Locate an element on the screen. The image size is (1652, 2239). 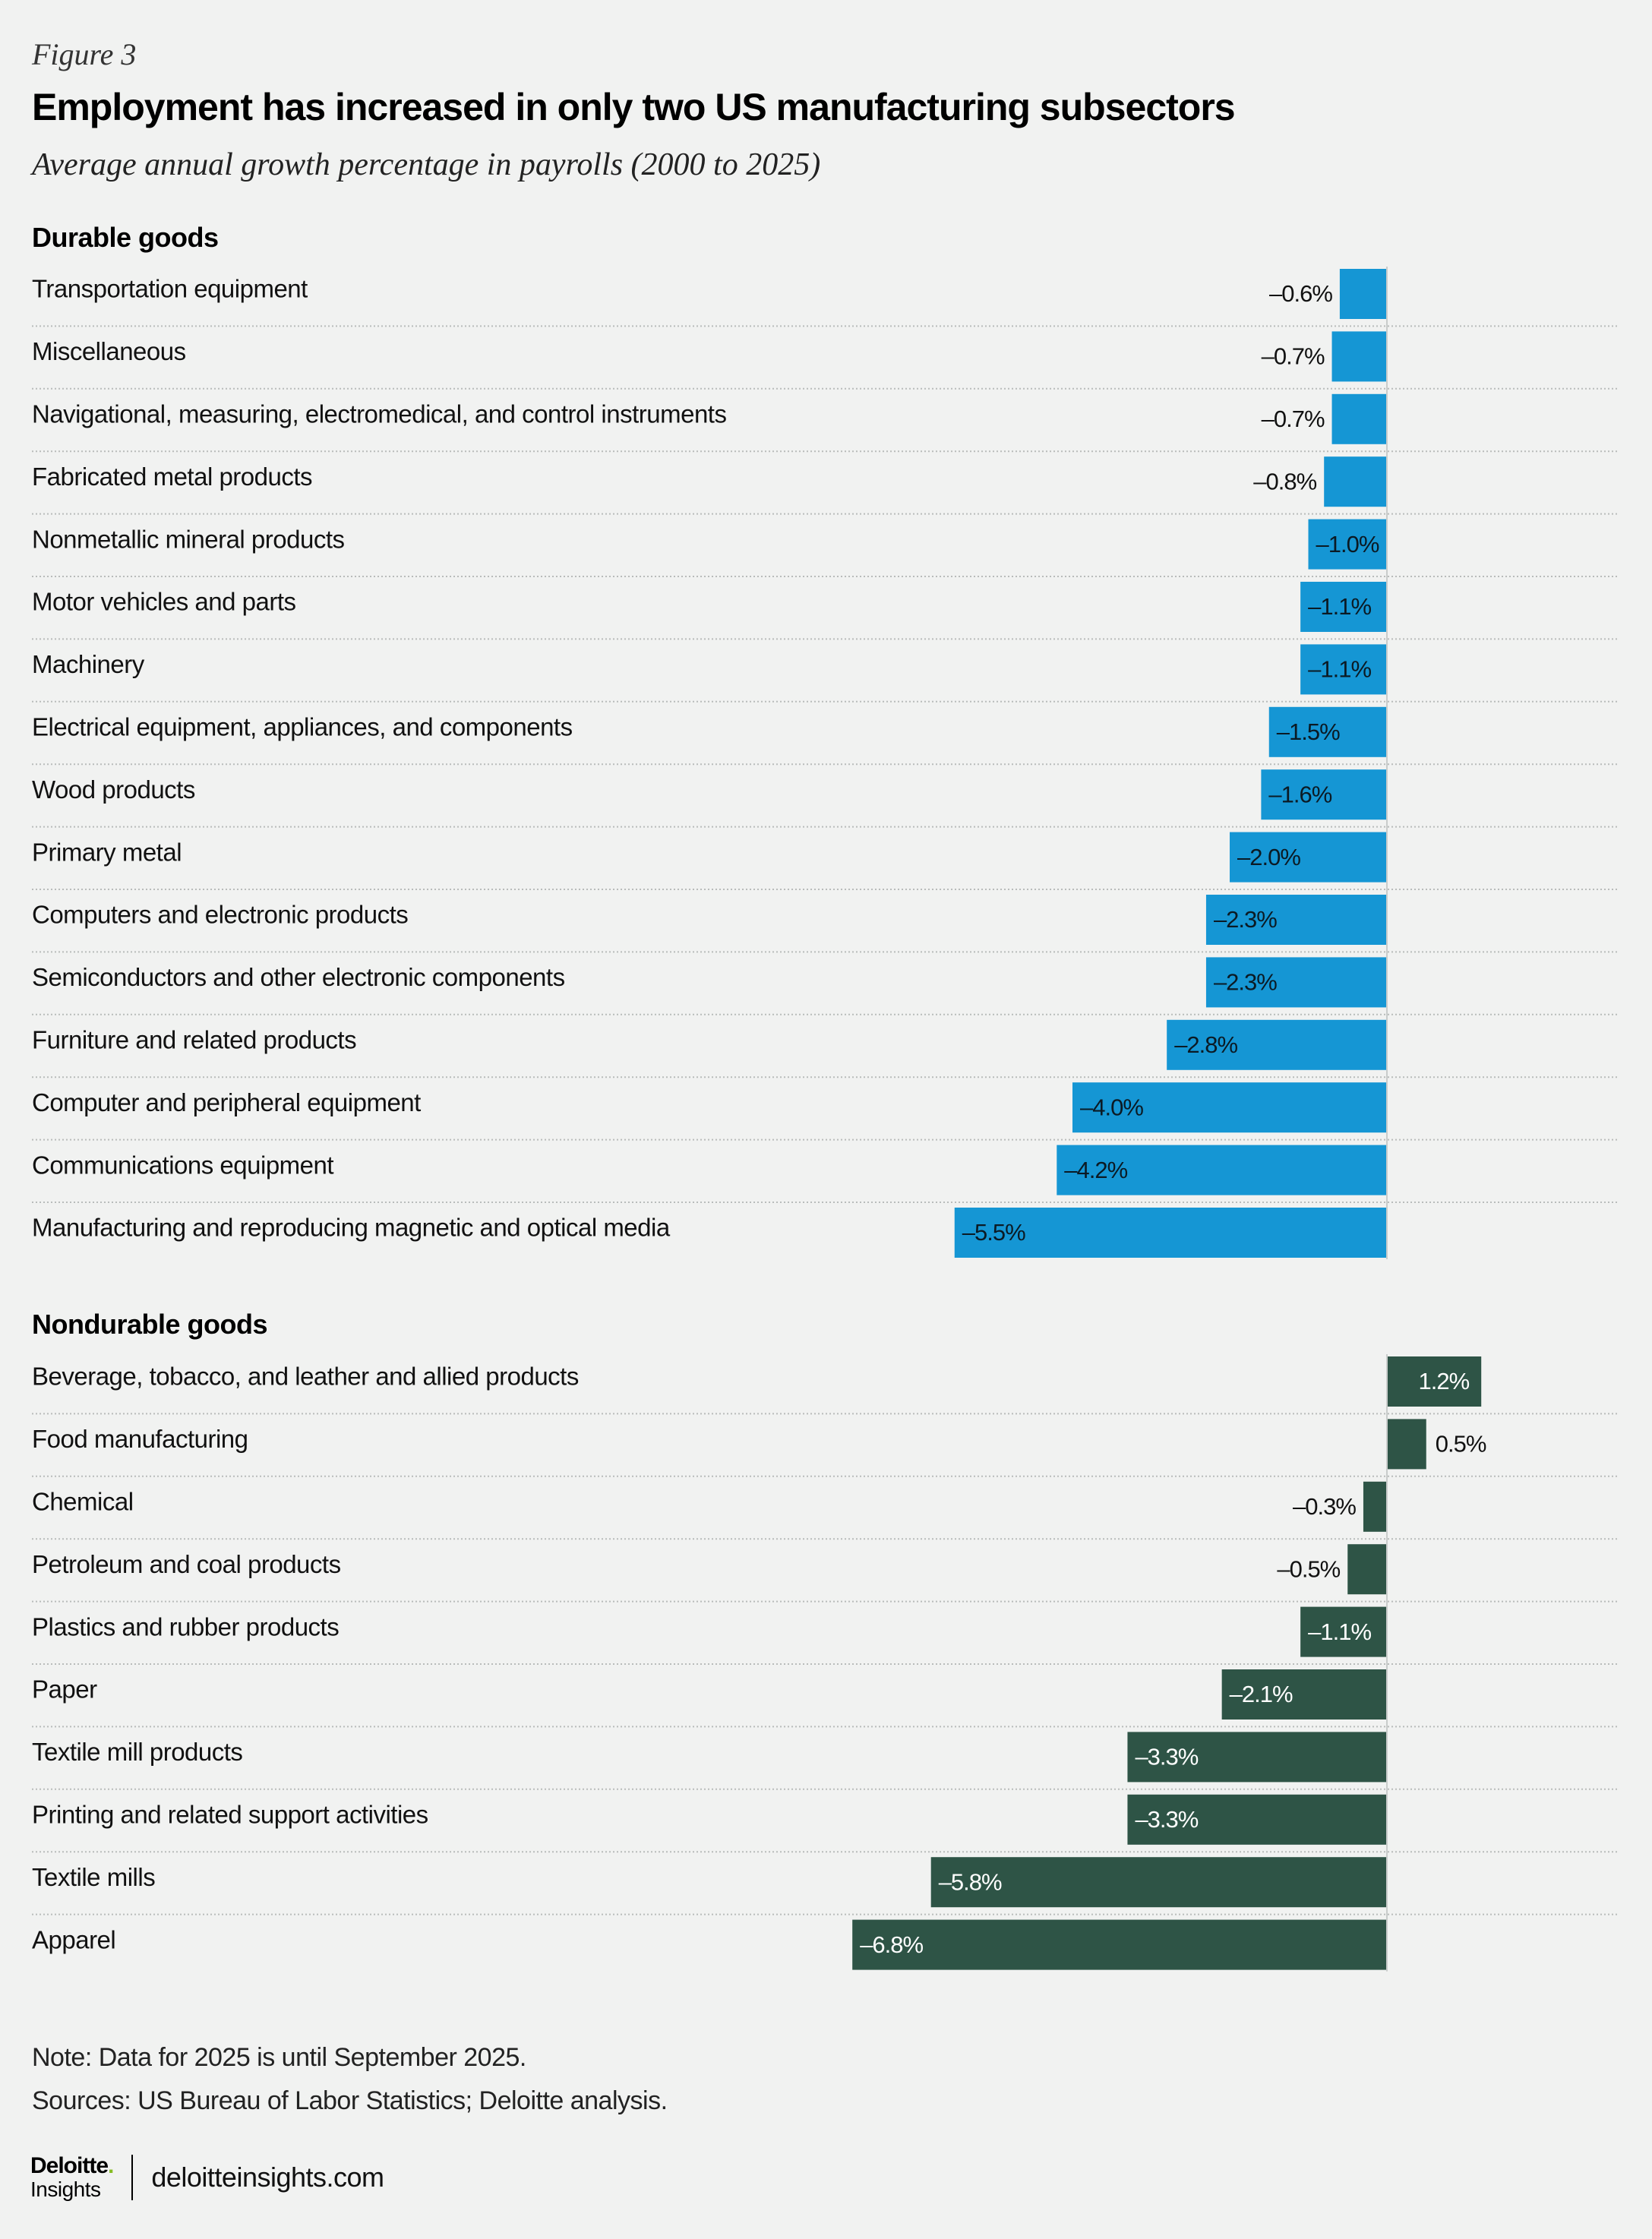
category-label: Apparel is located at coordinates (73, 1939).